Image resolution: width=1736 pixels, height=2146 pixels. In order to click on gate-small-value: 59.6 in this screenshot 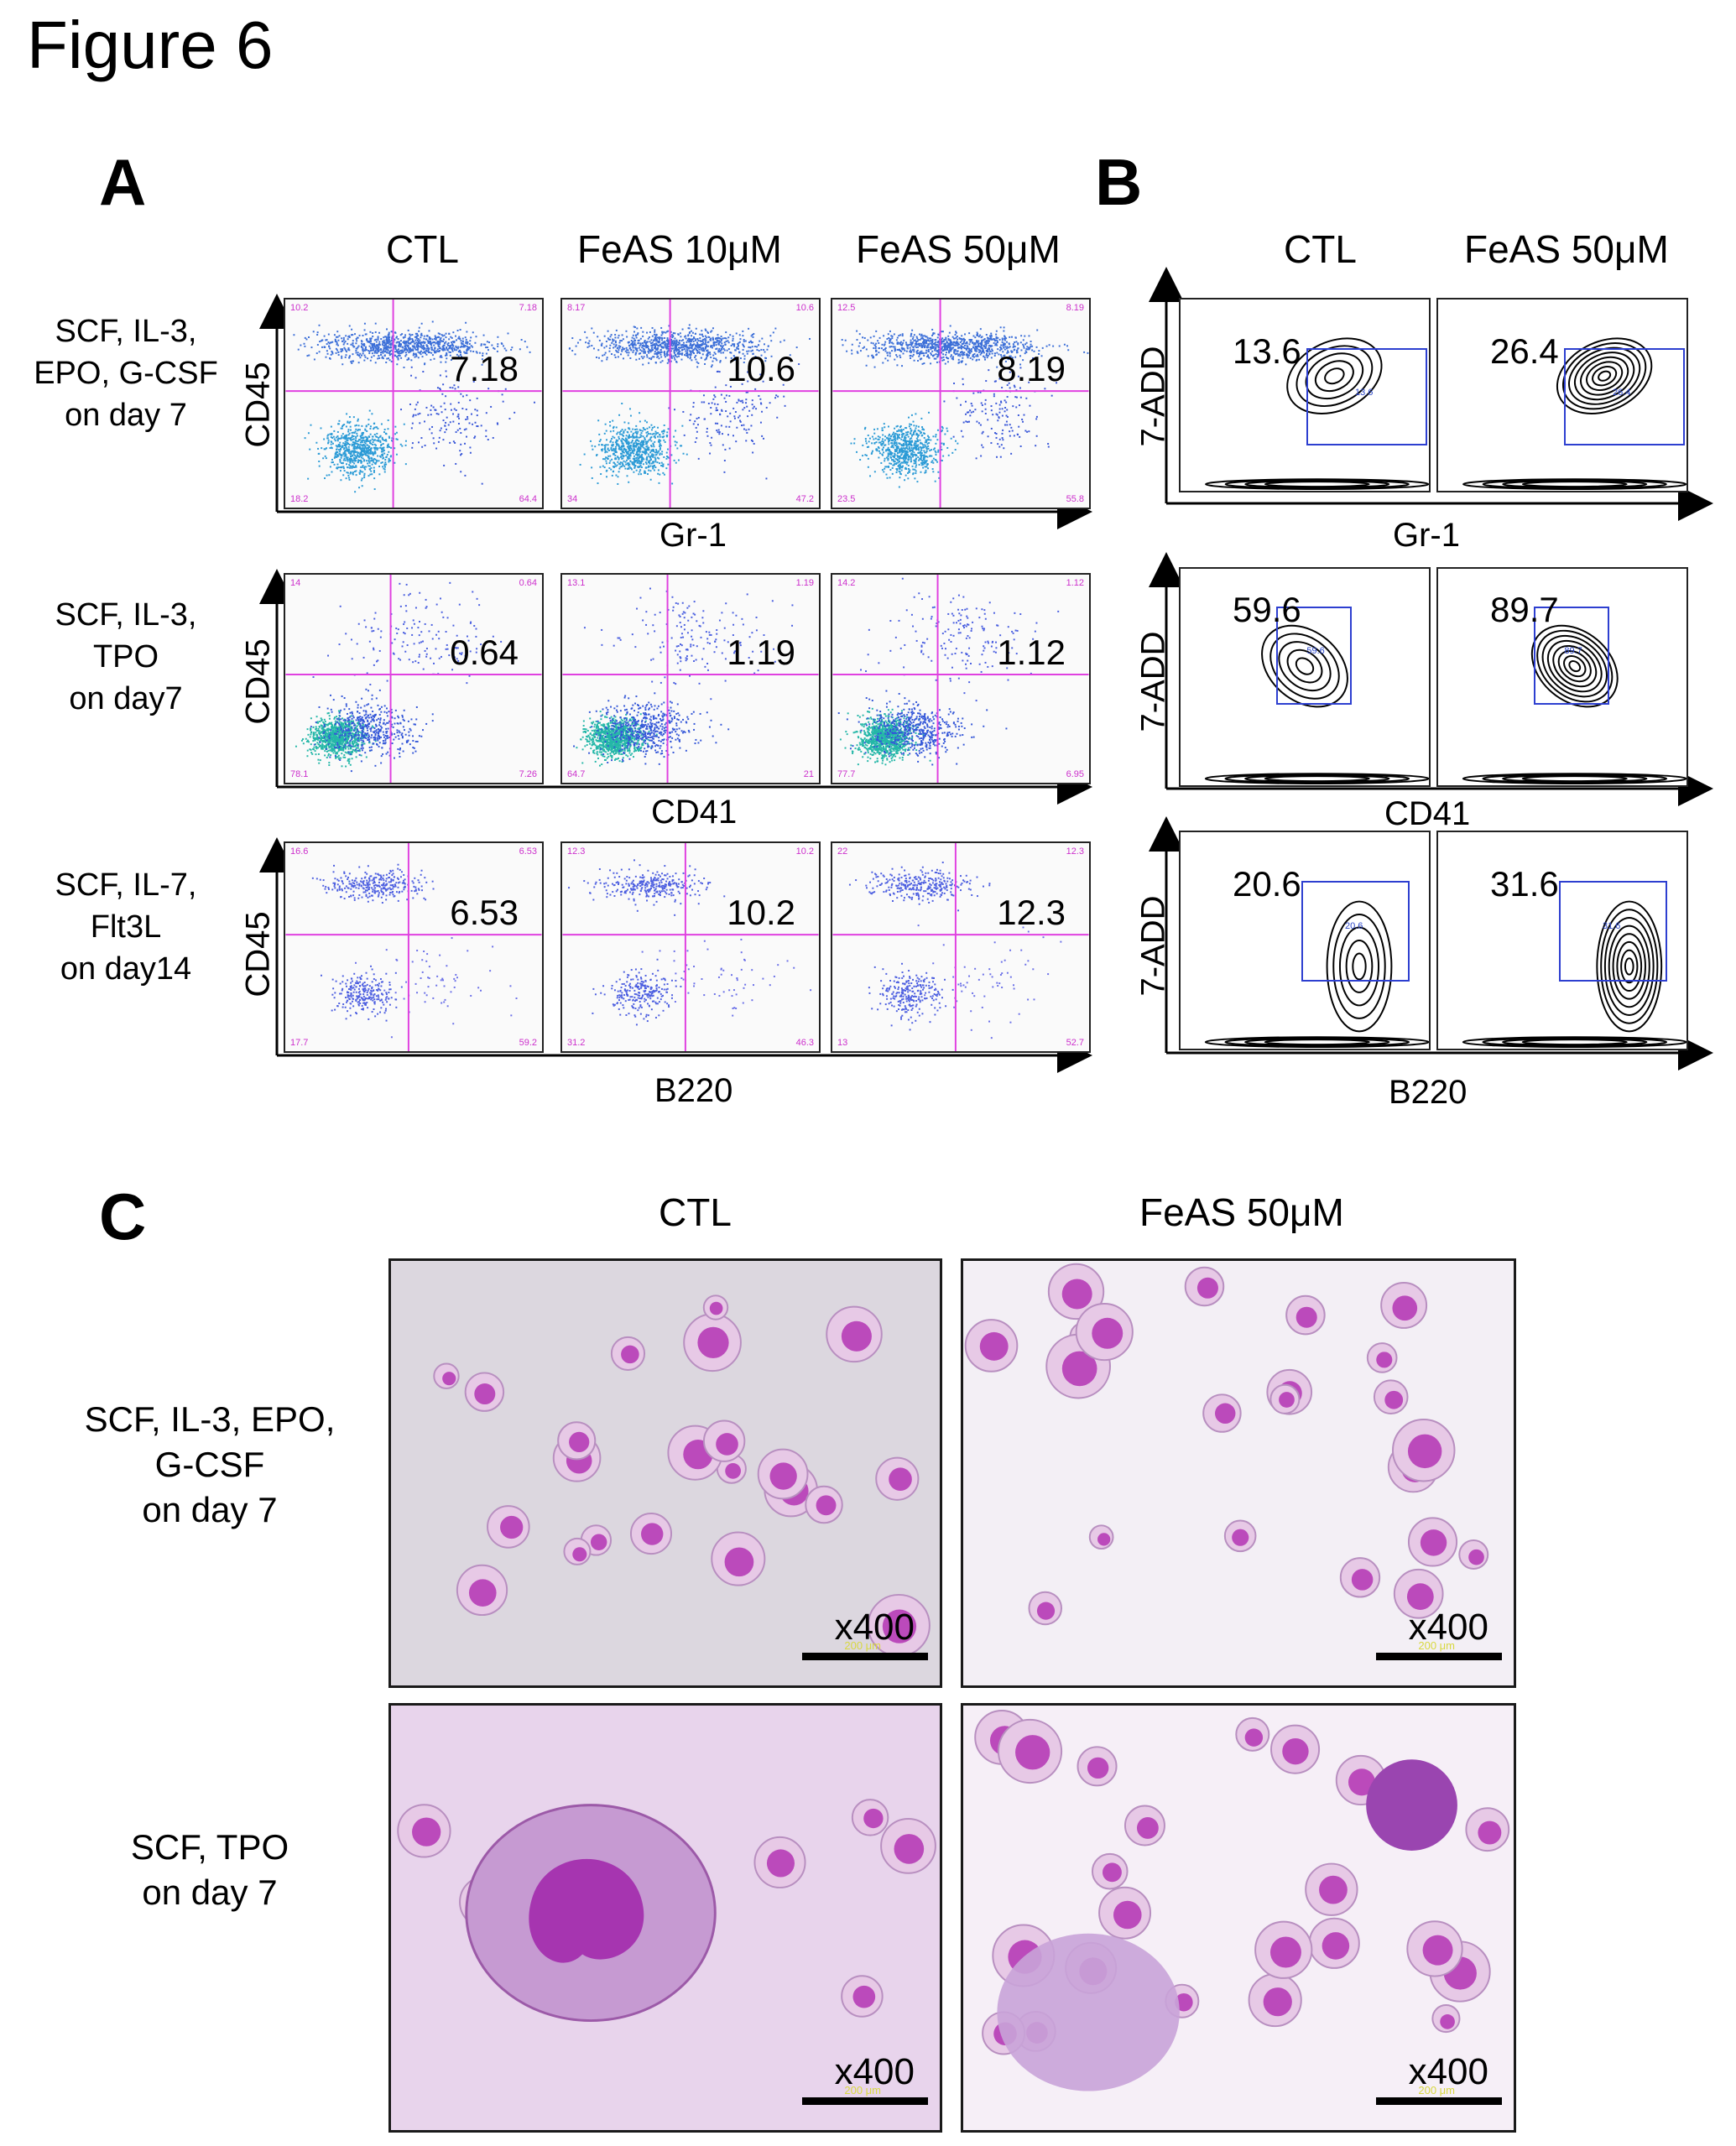, I will do `click(1315, 651)`.